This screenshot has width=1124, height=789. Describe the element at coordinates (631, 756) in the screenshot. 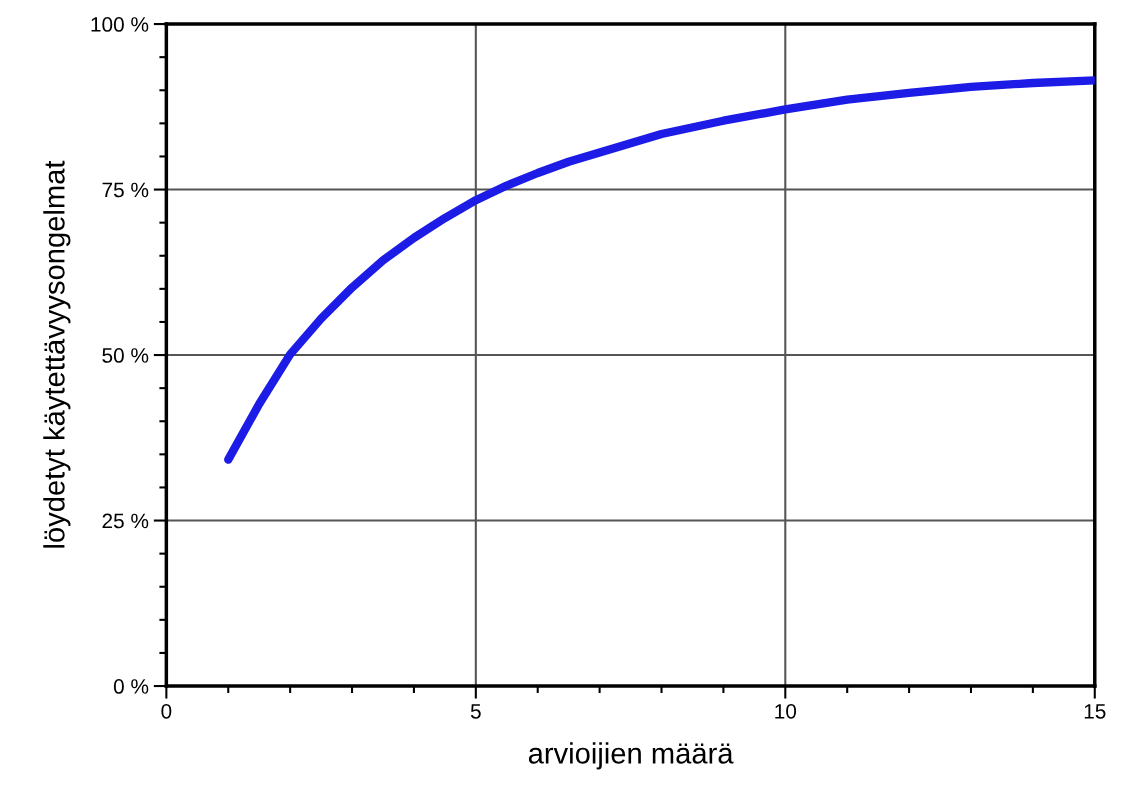

I see `x-axis-title: arvioijien määrä` at that location.